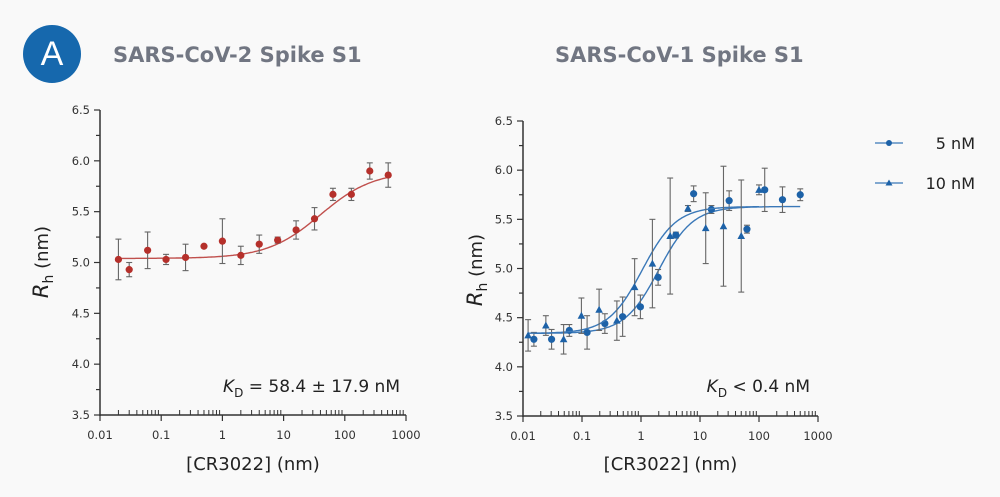  Describe the element at coordinates (889, 182) in the screenshot. I see `legend-marker-triangle` at that location.